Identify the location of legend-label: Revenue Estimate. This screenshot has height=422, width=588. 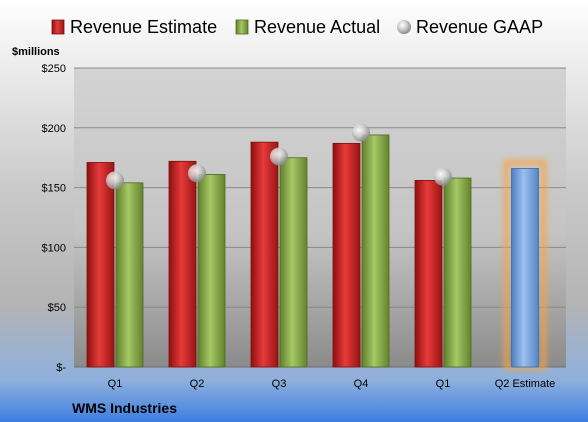
(143, 27).